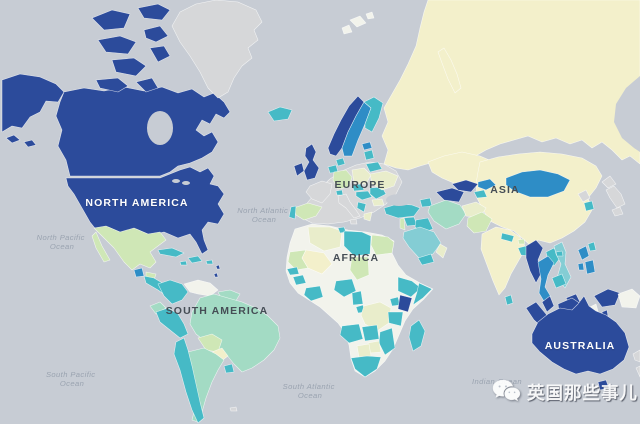 This screenshot has height=424, width=640. What do you see at coordinates (609, 182) in the screenshot?
I see `japan-hokkaido` at bounding box center [609, 182].